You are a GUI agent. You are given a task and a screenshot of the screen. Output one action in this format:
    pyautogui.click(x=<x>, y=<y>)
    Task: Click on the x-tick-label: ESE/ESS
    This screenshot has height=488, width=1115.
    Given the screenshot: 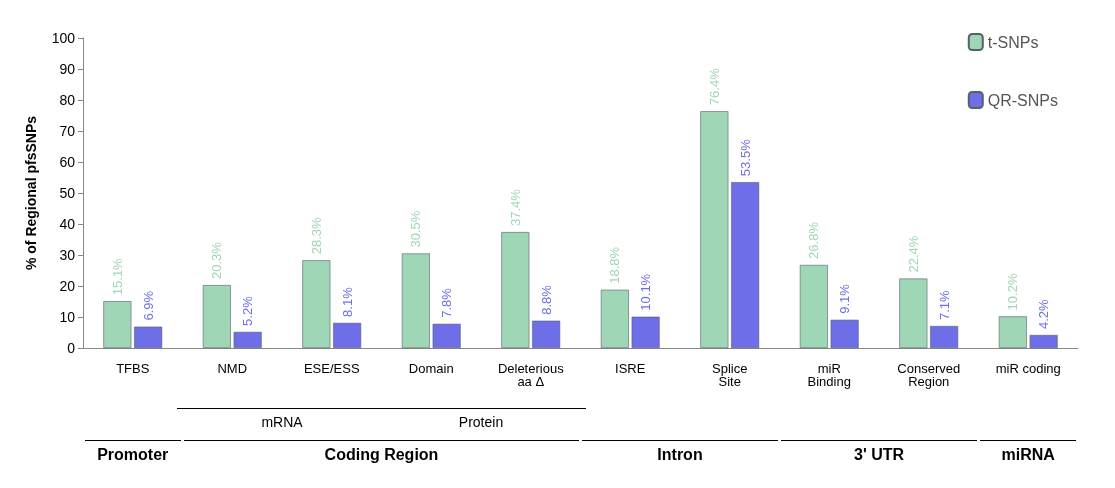 What is the action you would take?
    pyautogui.click(x=331, y=368)
    